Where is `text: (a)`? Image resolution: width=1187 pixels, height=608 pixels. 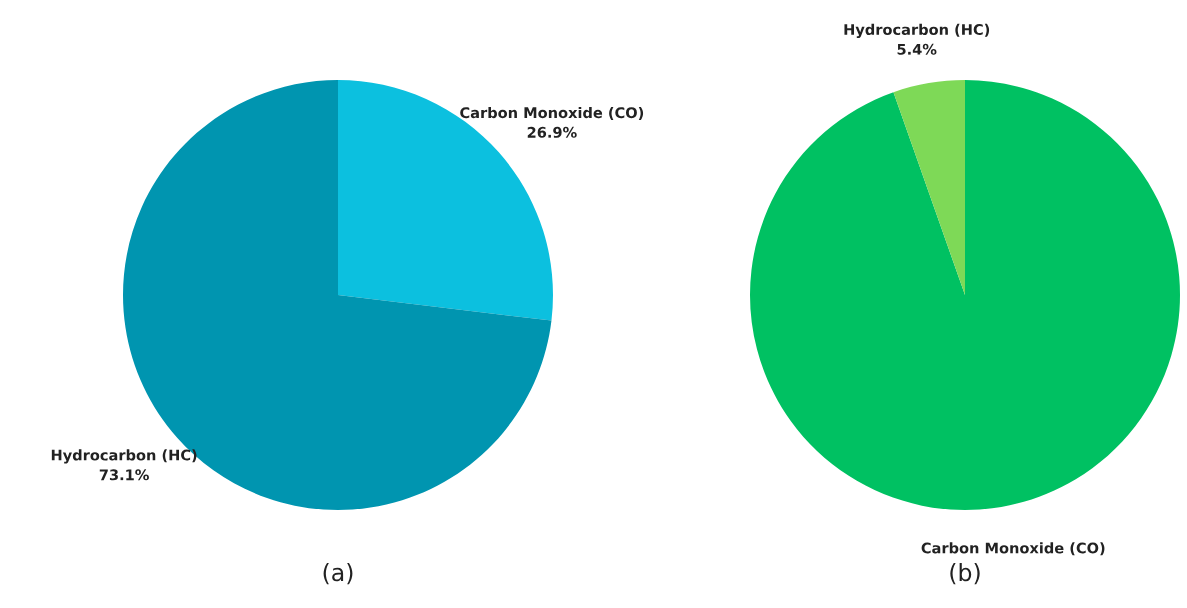
text: (a) is located at coordinates (338, 574).